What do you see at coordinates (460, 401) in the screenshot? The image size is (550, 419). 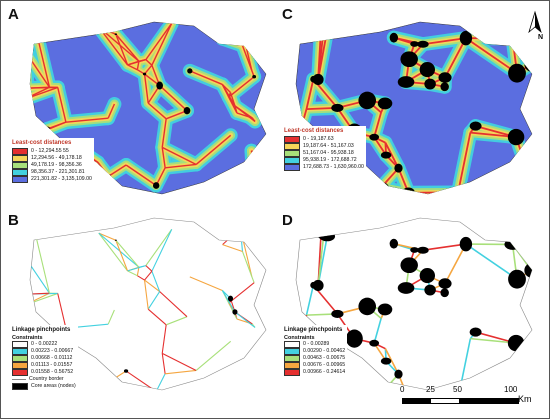 I see `scale-bar-graphic` at bounding box center [460, 401].